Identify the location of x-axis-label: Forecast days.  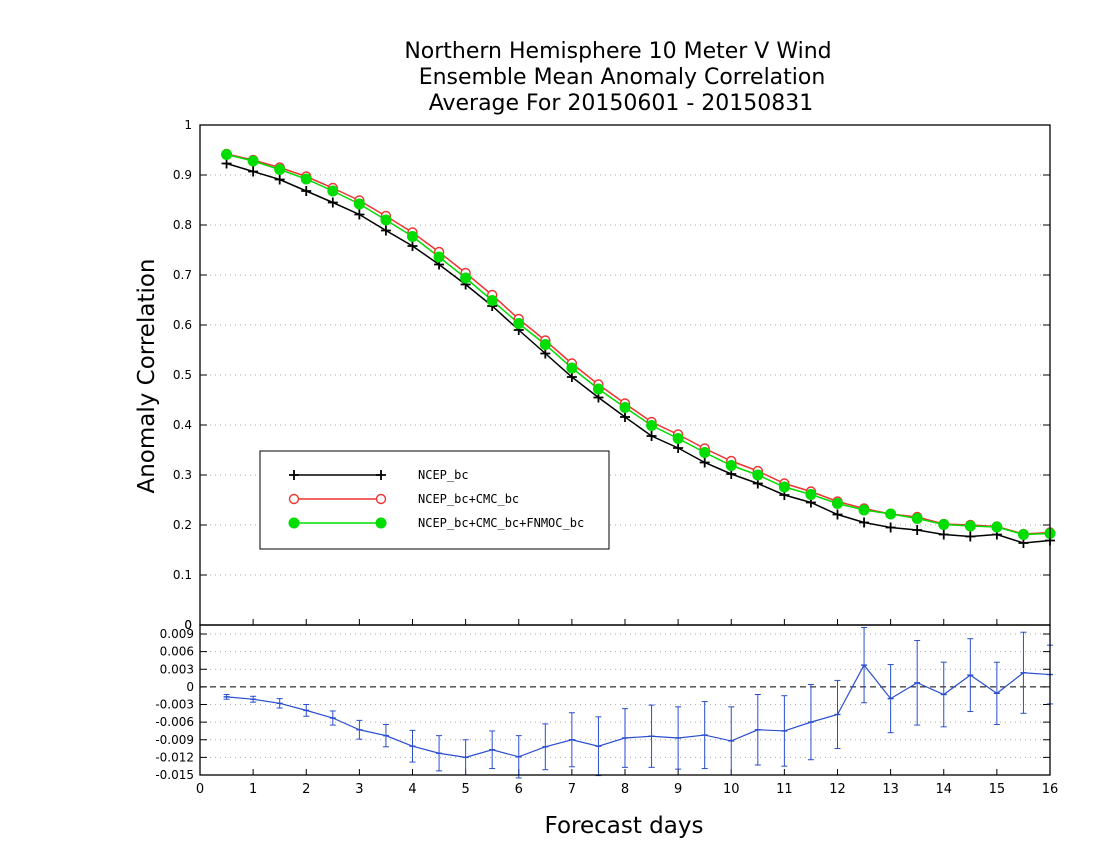
(624, 826).